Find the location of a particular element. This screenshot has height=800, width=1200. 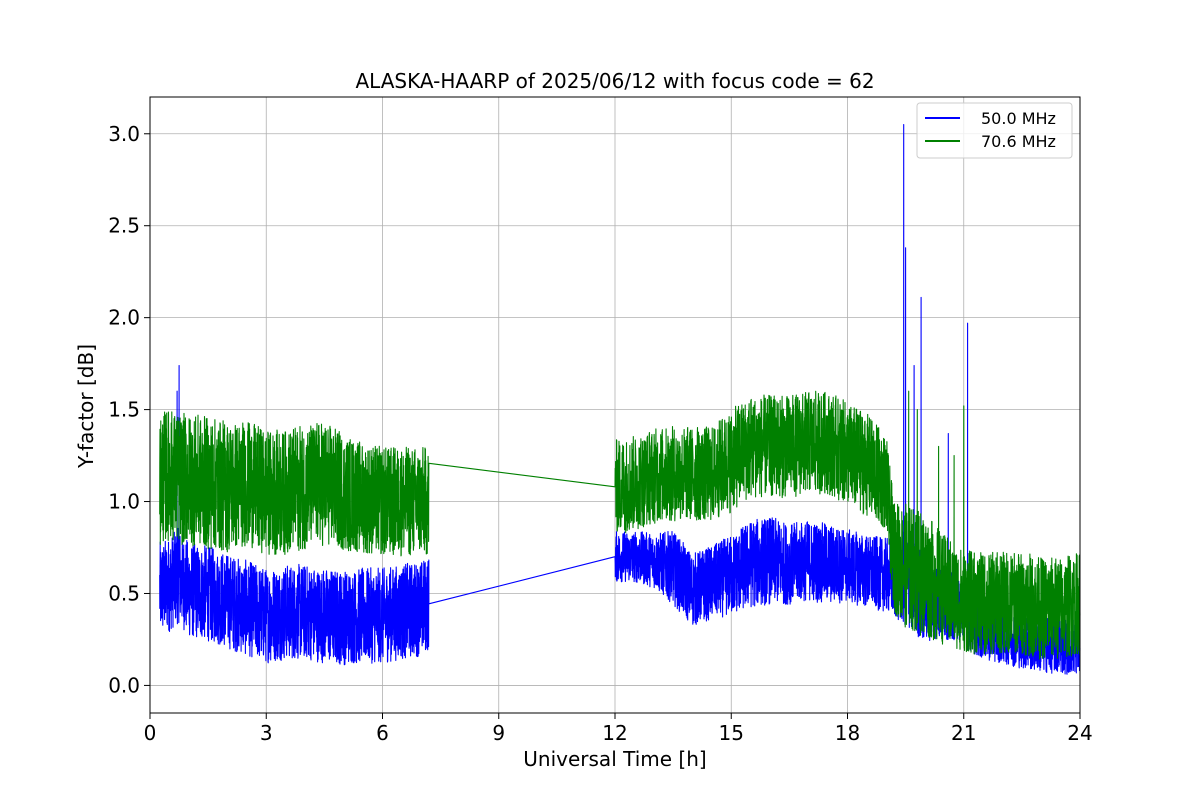

legend-label: 50.0 MHz is located at coordinates (1018, 118).